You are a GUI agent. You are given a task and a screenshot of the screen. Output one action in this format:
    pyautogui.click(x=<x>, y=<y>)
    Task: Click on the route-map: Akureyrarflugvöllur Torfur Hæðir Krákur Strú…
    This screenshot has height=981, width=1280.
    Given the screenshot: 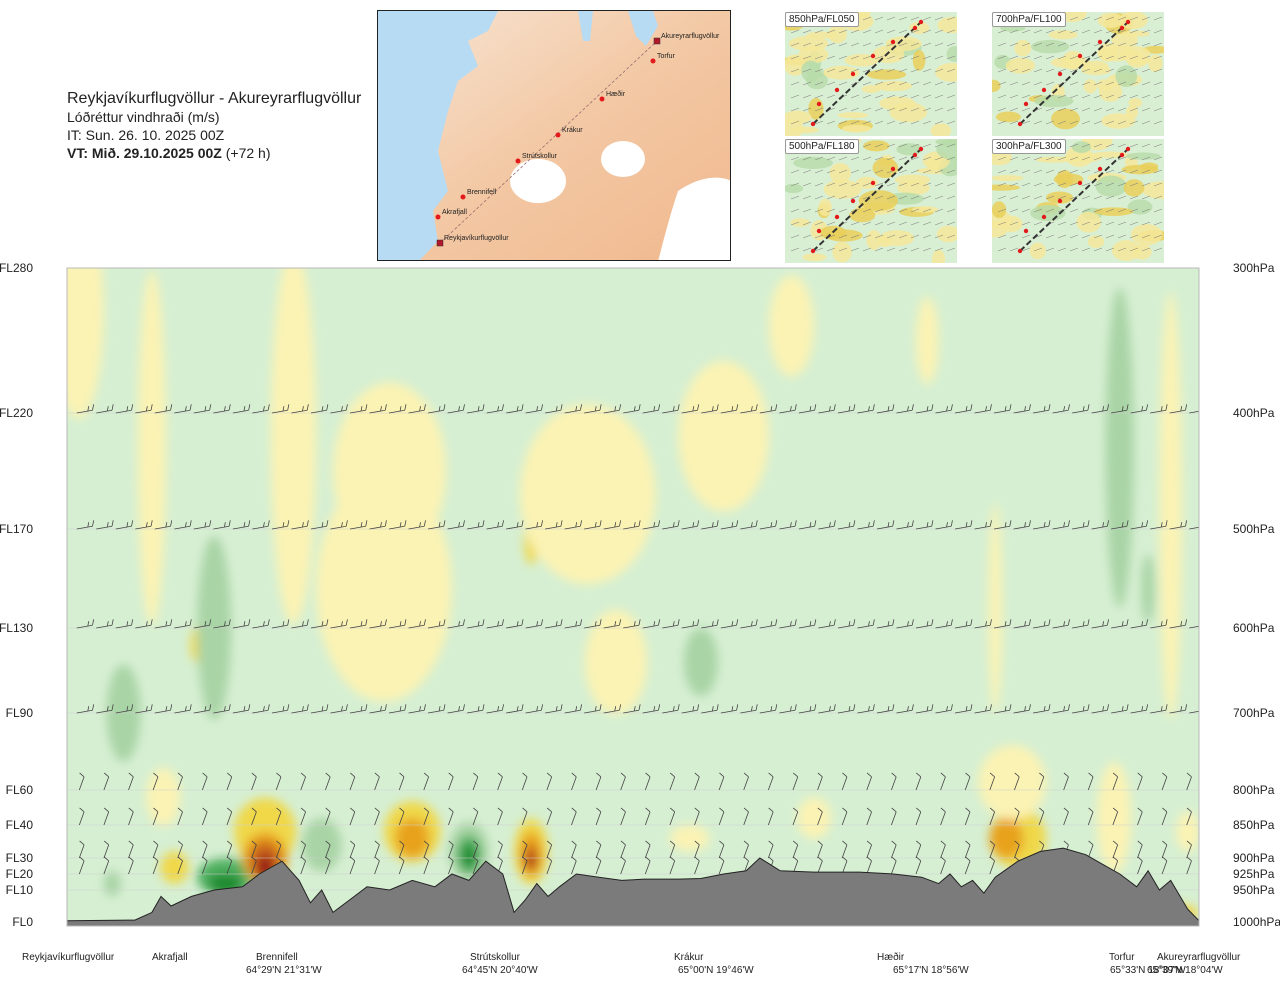 What is the action you would take?
    pyautogui.click(x=554, y=135)
    